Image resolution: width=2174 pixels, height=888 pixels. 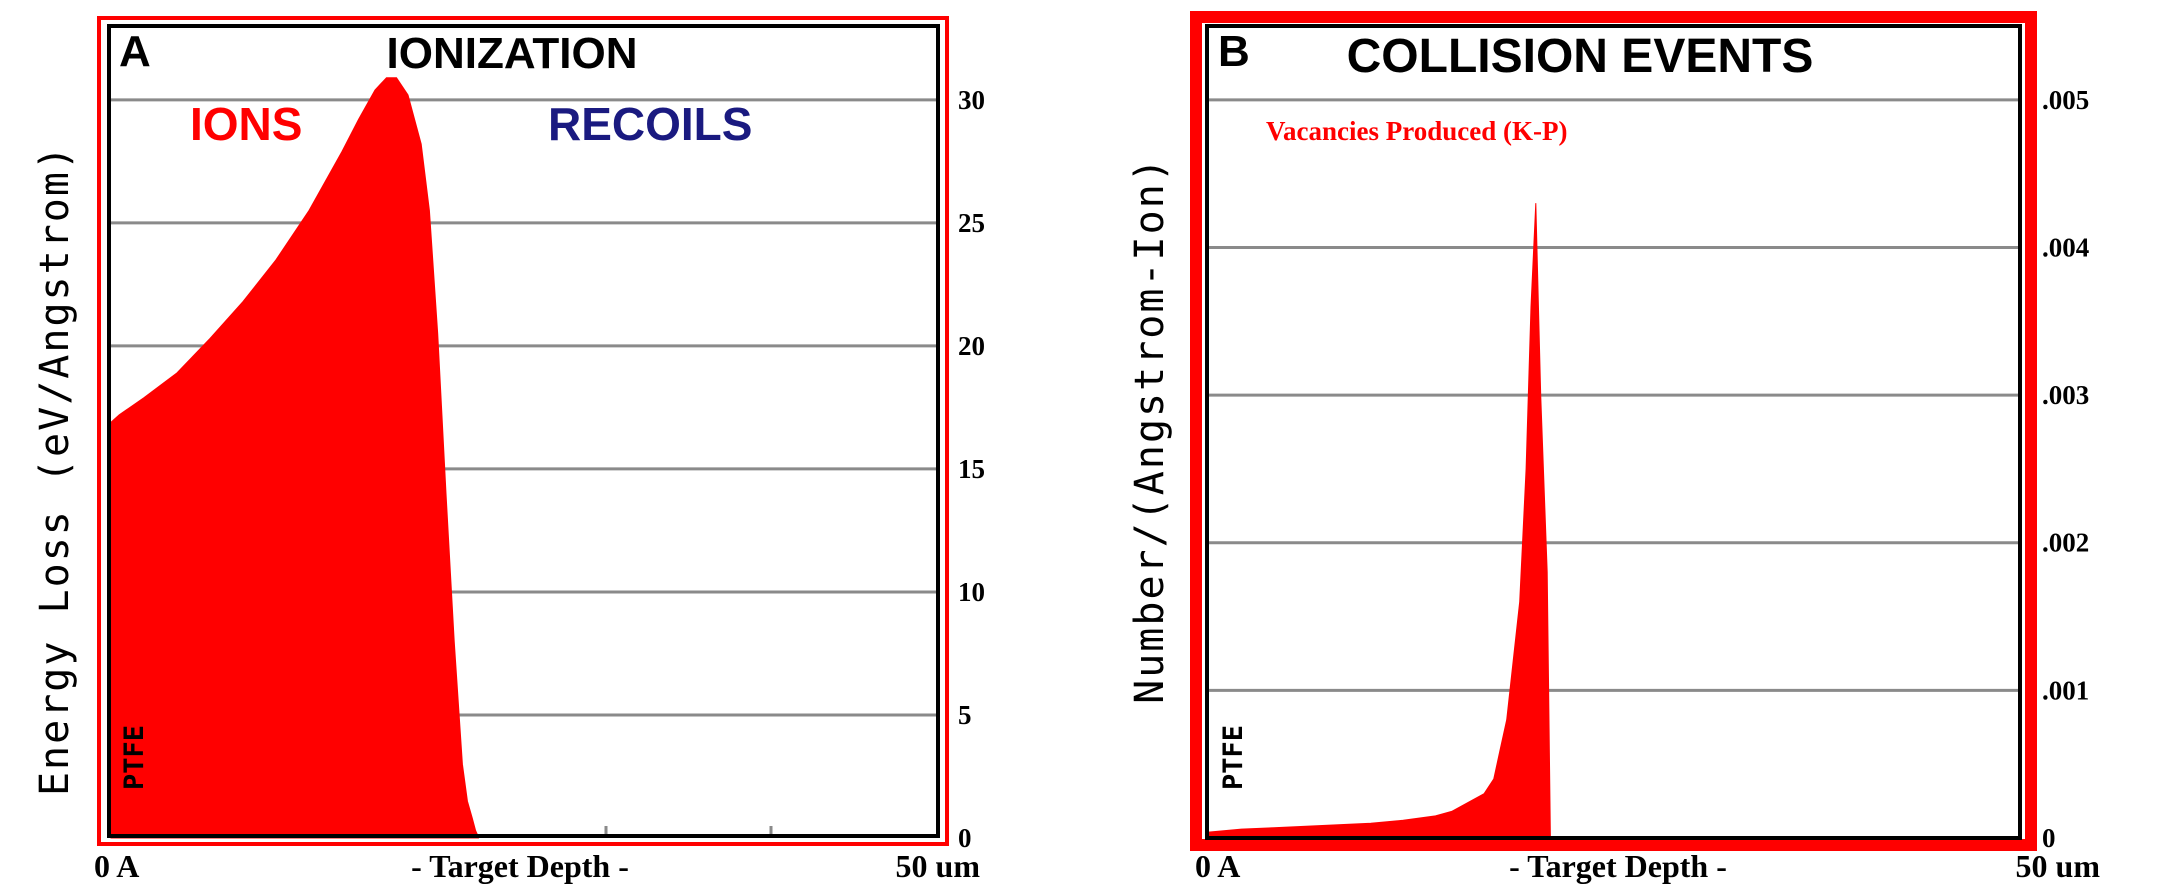 What do you see at coordinates (971, 100) in the screenshot?
I see `panel-a-ytick-label: 30` at bounding box center [971, 100].